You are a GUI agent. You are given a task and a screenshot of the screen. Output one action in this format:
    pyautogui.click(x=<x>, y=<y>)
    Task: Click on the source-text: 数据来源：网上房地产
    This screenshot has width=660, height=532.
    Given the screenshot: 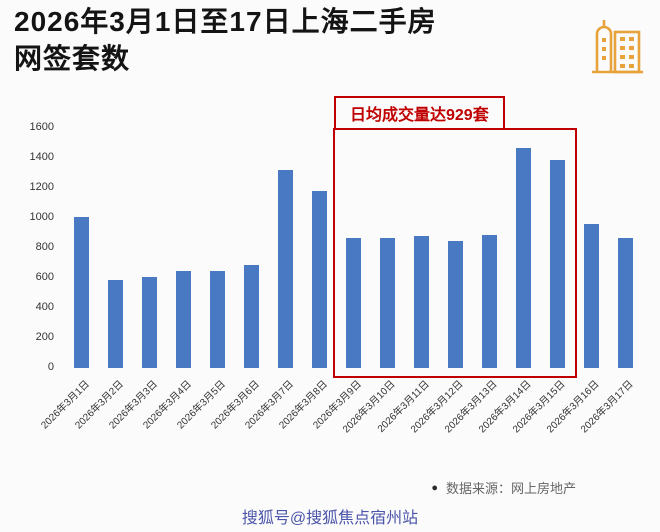 What is the action you would take?
    pyautogui.click(x=510, y=488)
    